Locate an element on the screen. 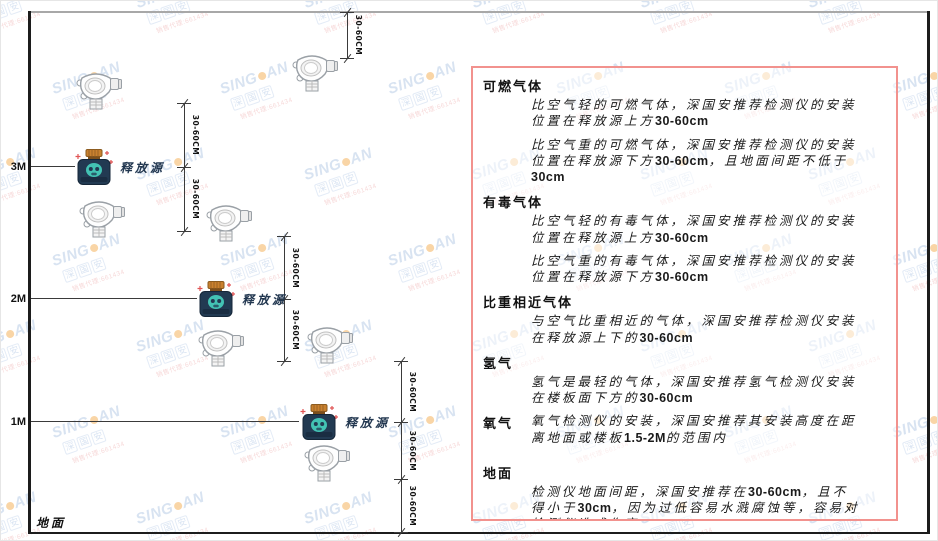 The image size is (938, 541). section-paragraph: 氧气检测仪的安装，深国安推荐其安装高度在距离地面或楼板1.5-2M的范围内 is located at coordinates (694, 429).